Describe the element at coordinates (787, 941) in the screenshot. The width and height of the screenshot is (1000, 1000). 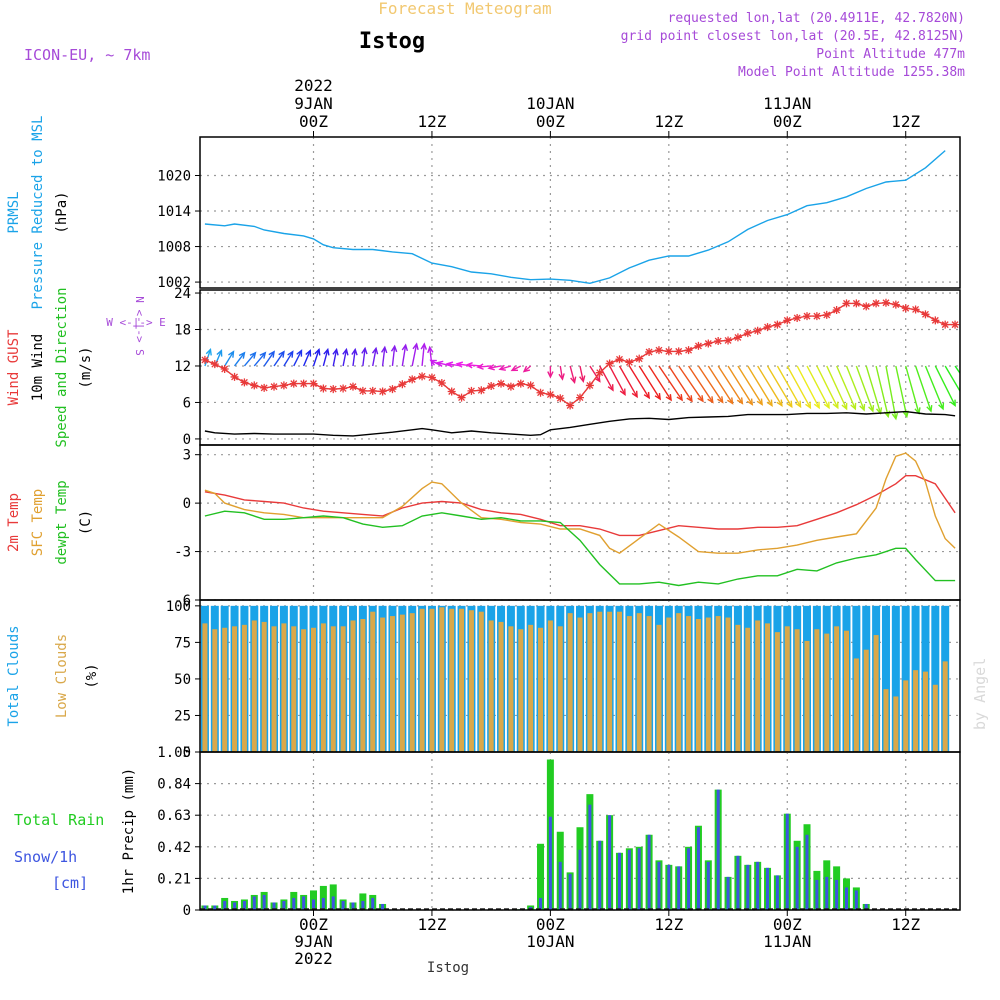
I see `x-tick-label-bottom: 11JAN` at that location.